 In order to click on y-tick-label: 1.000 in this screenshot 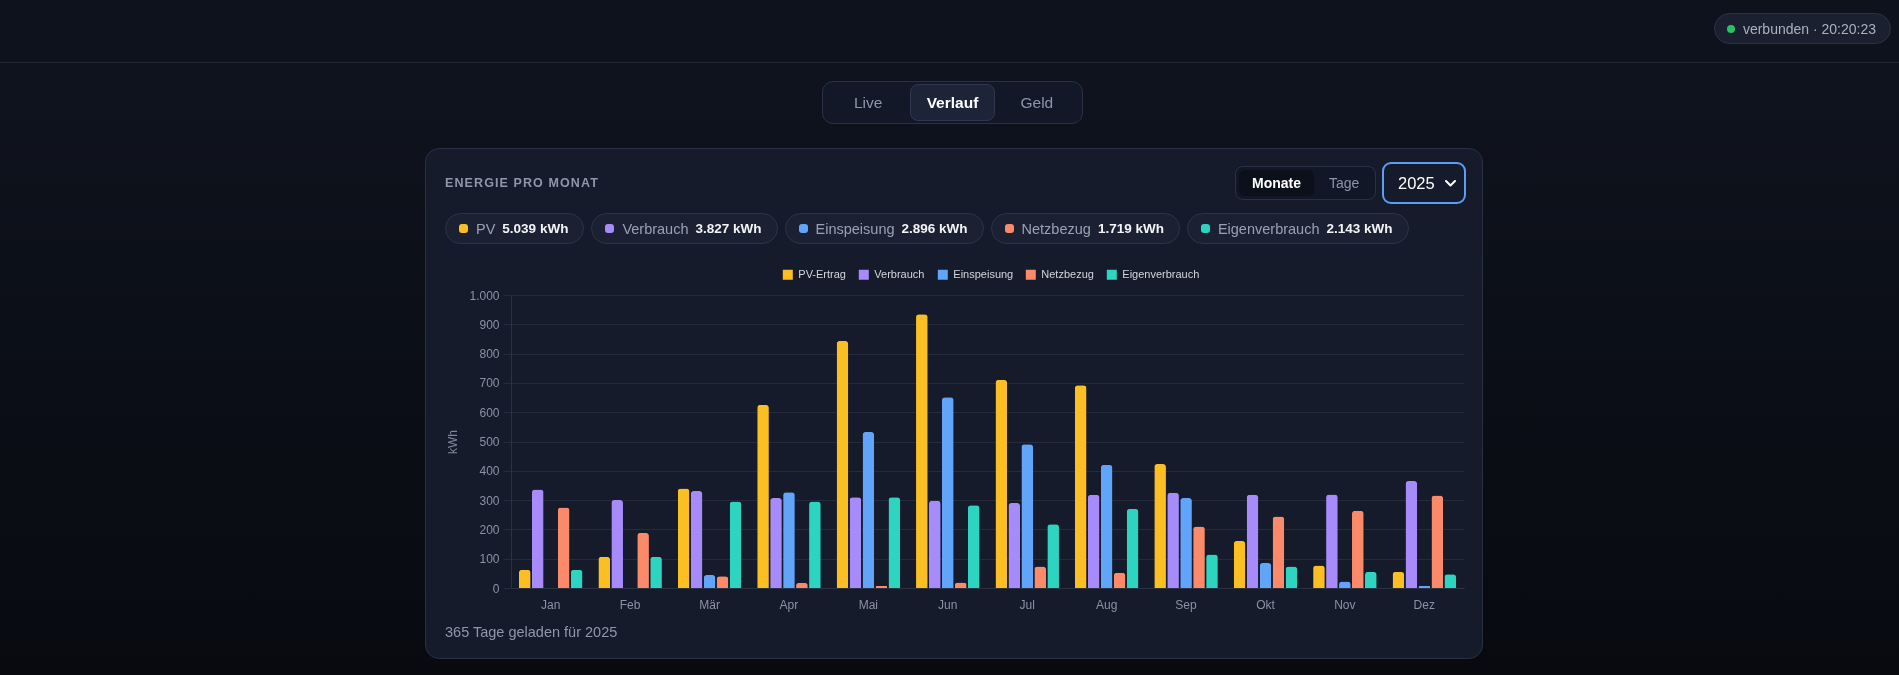, I will do `click(484, 295)`.